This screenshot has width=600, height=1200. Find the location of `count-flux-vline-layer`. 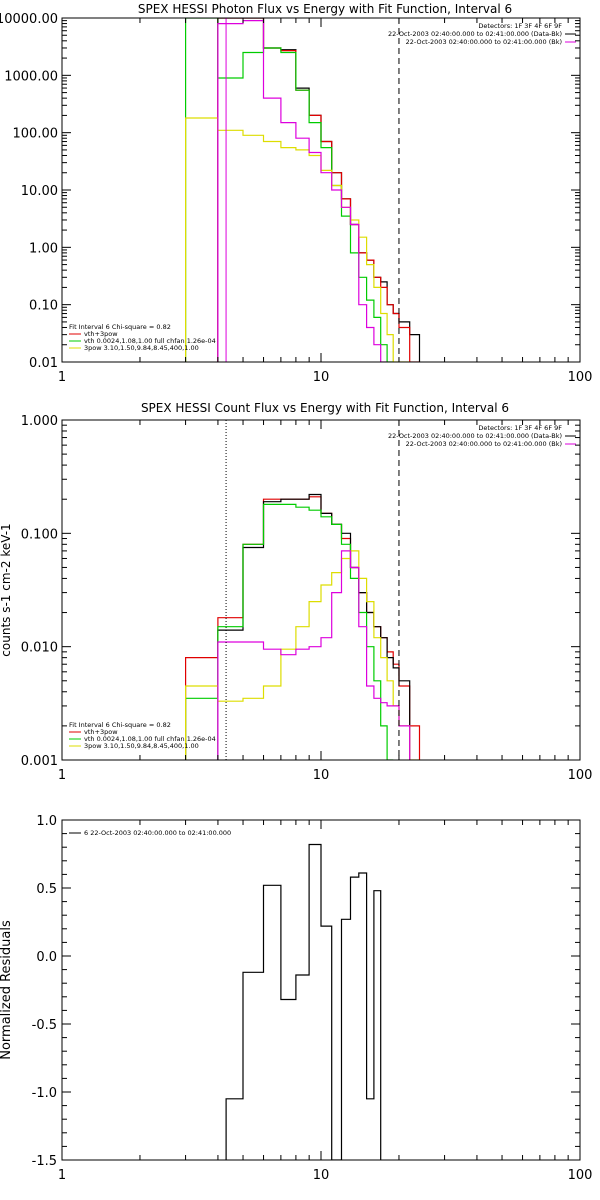

count-flux-vline-layer is located at coordinates (312, 590).